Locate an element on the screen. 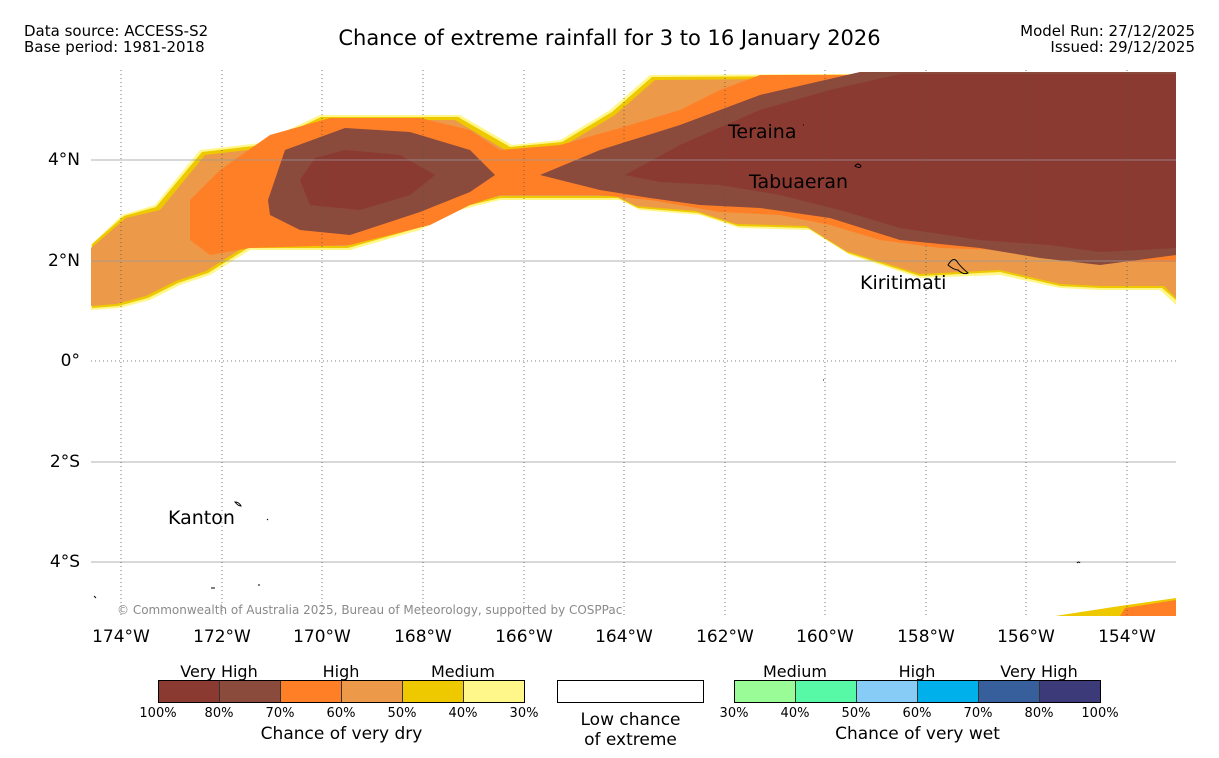  place-kiritimati: Kiritimati is located at coordinates (903, 283).